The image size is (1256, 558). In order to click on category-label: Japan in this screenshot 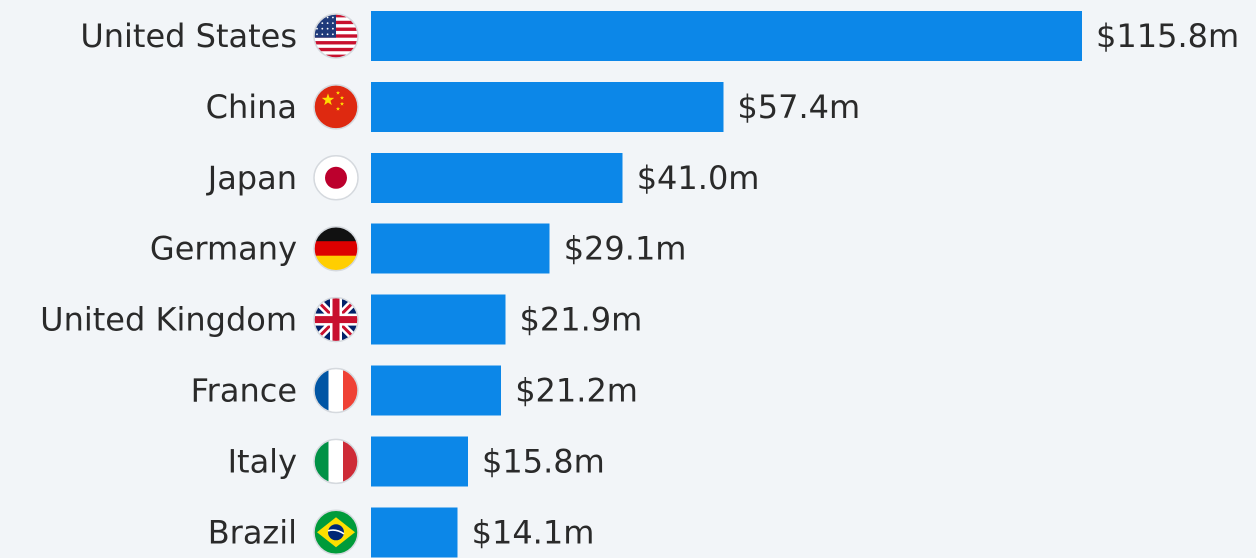, I will do `click(251, 178)`.